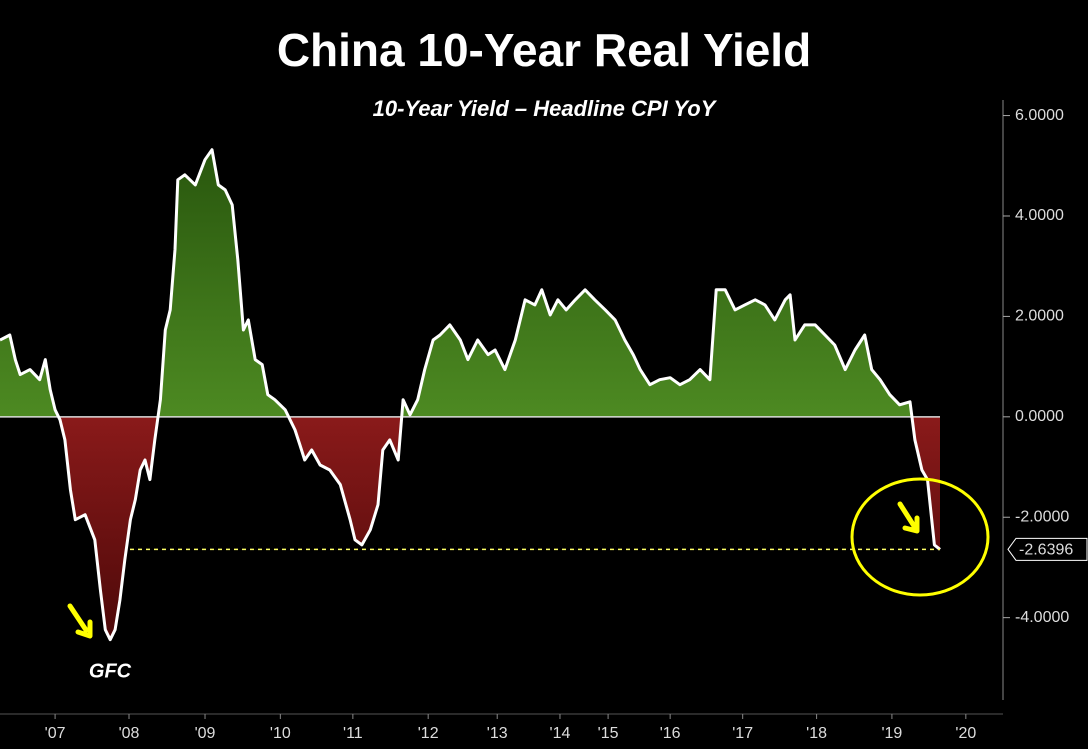  Describe the element at coordinates (560, 733) in the screenshot. I see `x-tick-label: '14` at that location.